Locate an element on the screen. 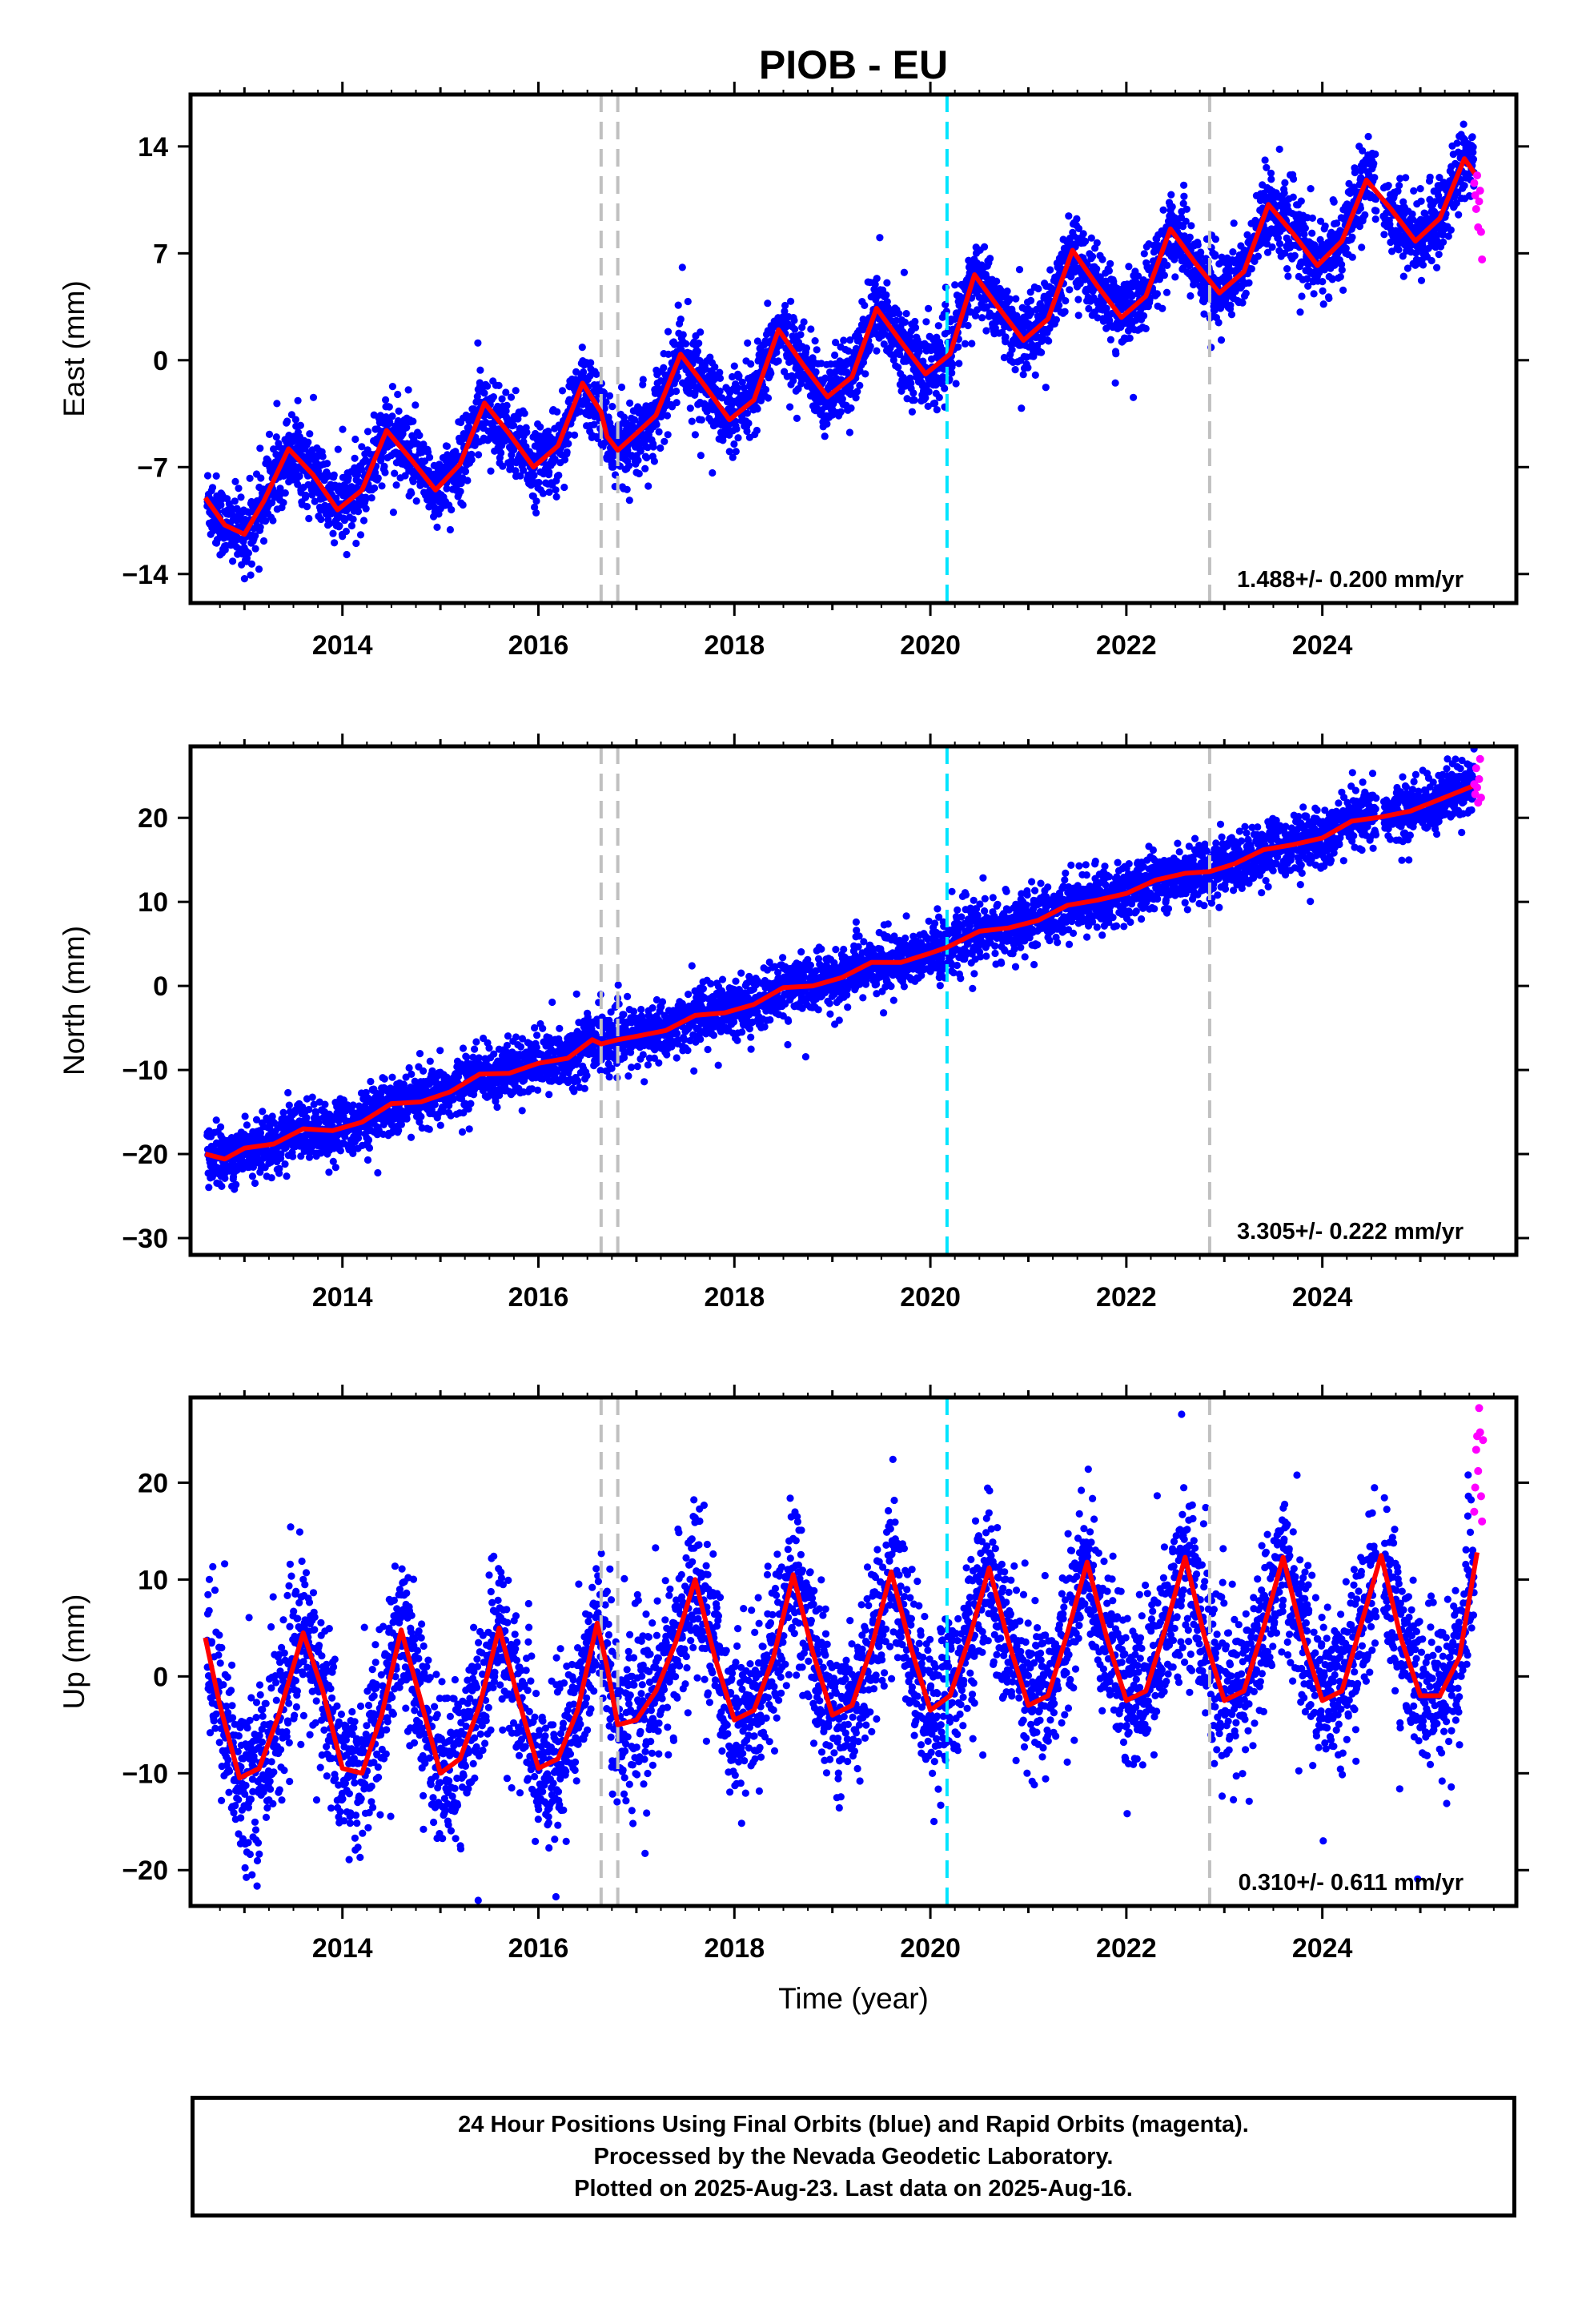  up-ytick-label: 20 is located at coordinates (153, 1483).